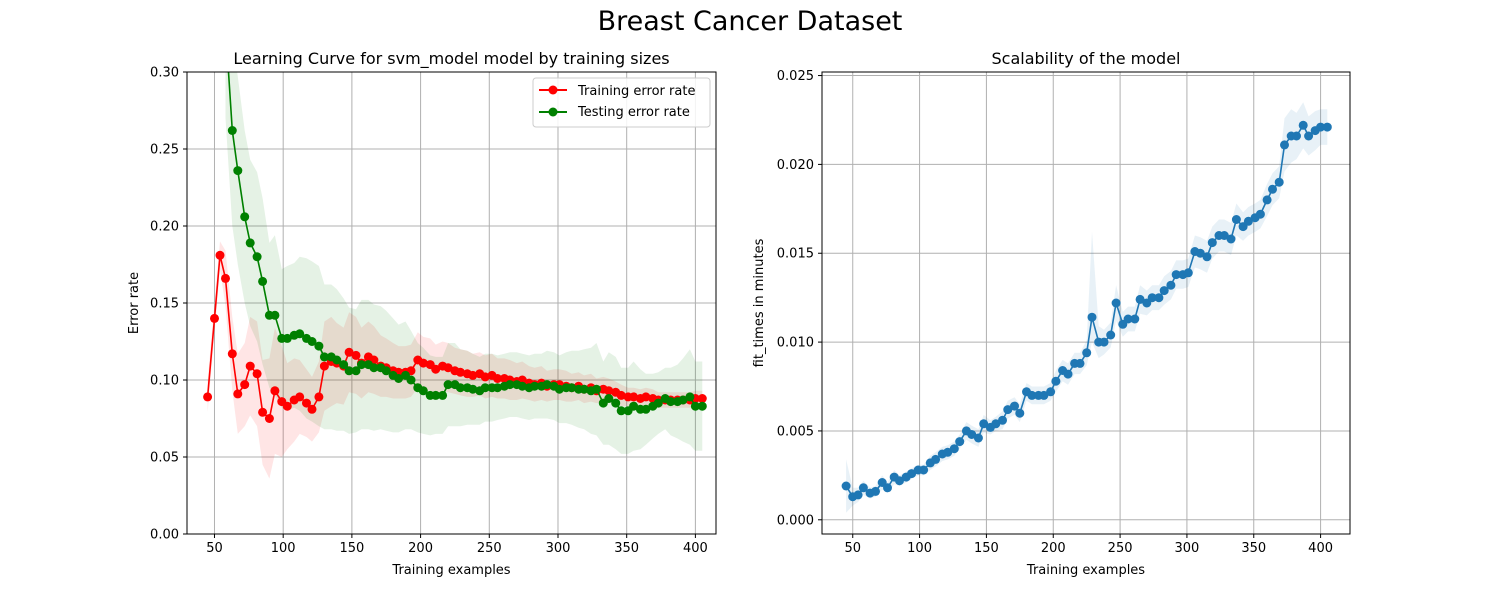  Describe the element at coordinates (795, 76) in the screenshot. I see `scalability-ytick-label: 0.025` at that location.